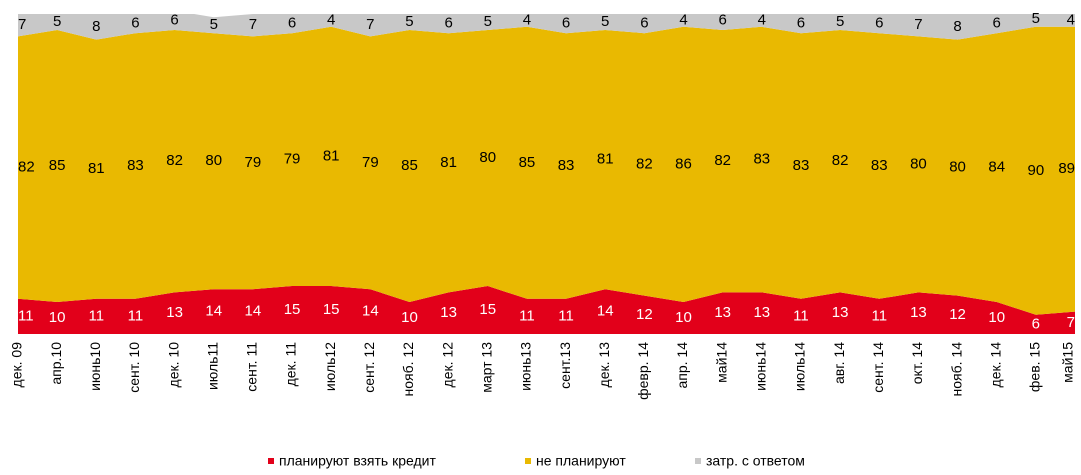  I want to click on x-tick-label: сент.13, so click(565, 365).